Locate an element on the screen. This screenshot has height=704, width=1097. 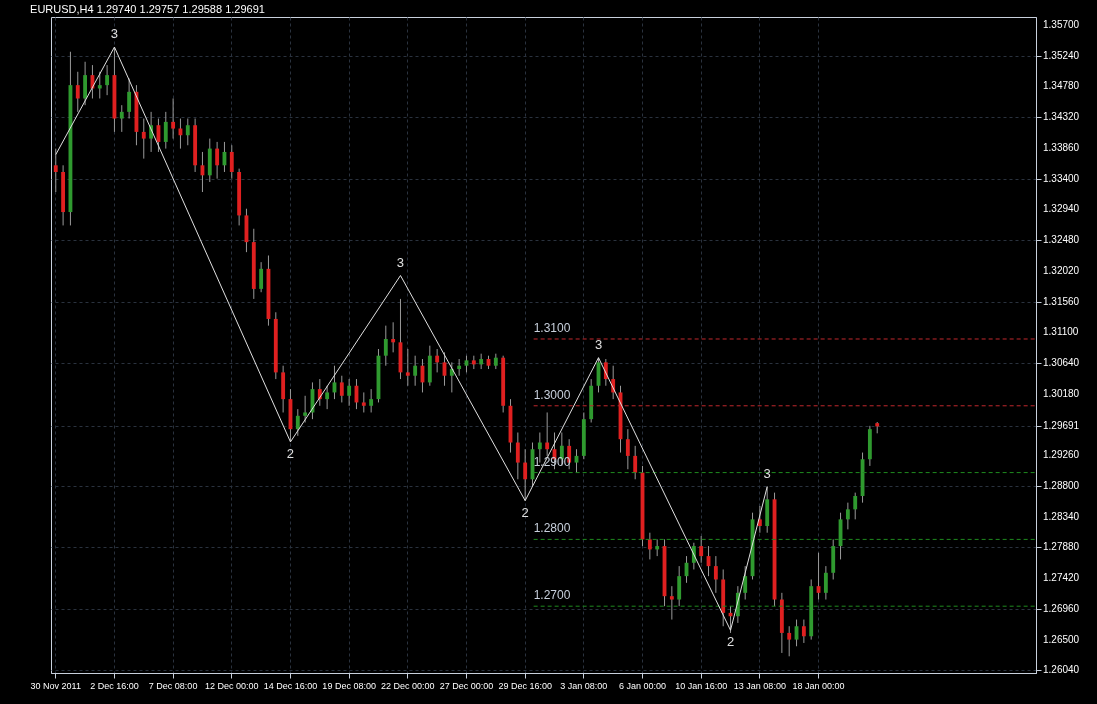
y-tick-label: 1.30180 is located at coordinates (1061, 393).